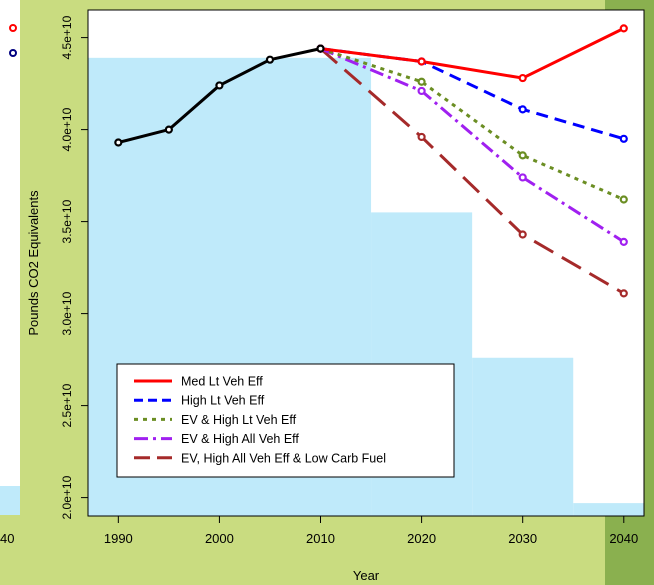 The width and height of the screenshot is (654, 585). I want to click on legend-label: Med Lt Veh Eff, so click(222, 382).